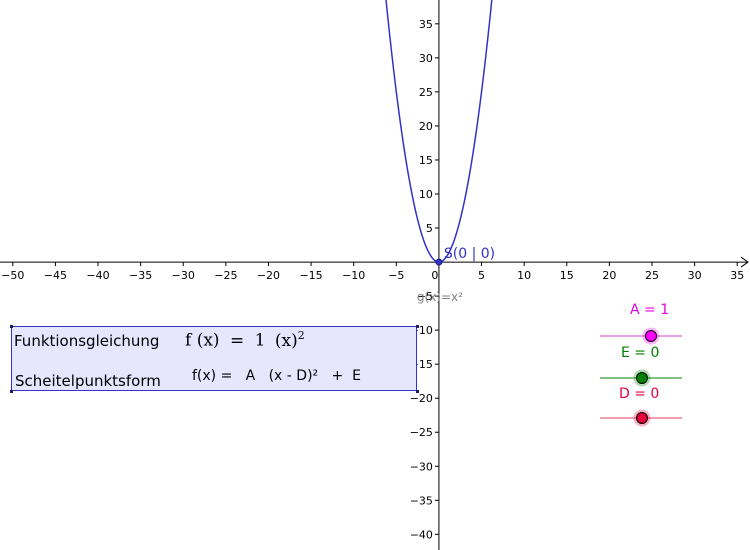 The height and width of the screenshot is (550, 750). What do you see at coordinates (426, 24) in the screenshot?
I see `y-tick-label: 35` at bounding box center [426, 24].